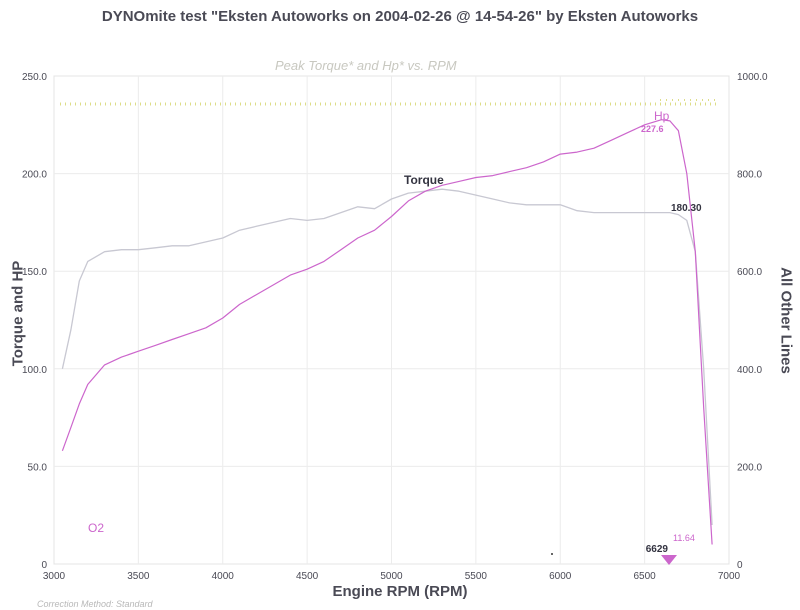  I want to click on peak-torque-value: 180.30, so click(686, 208).